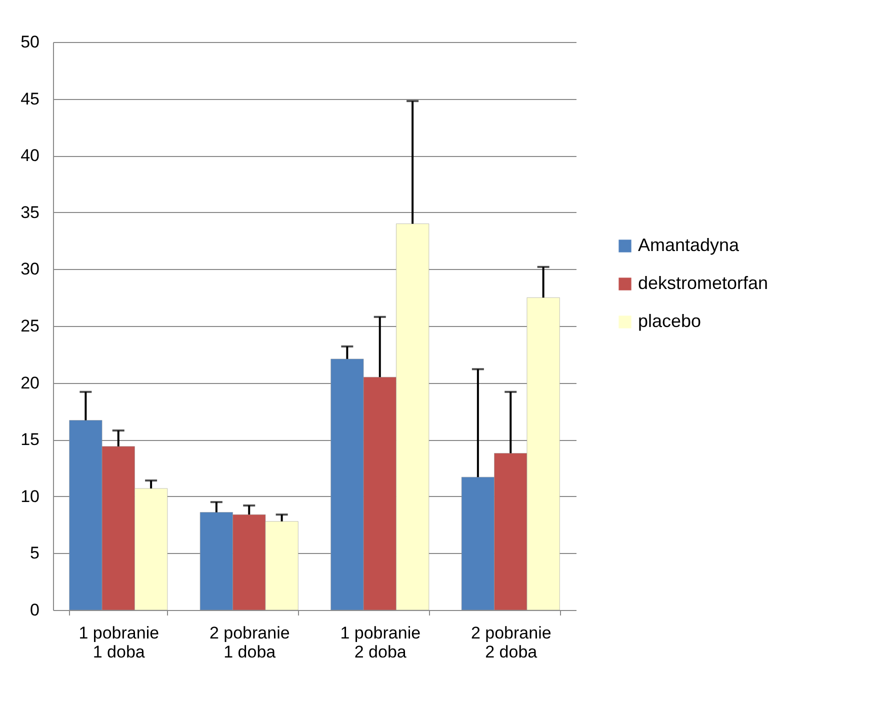 The height and width of the screenshot is (722, 869). I want to click on y-tick-label: 0, so click(35, 610).